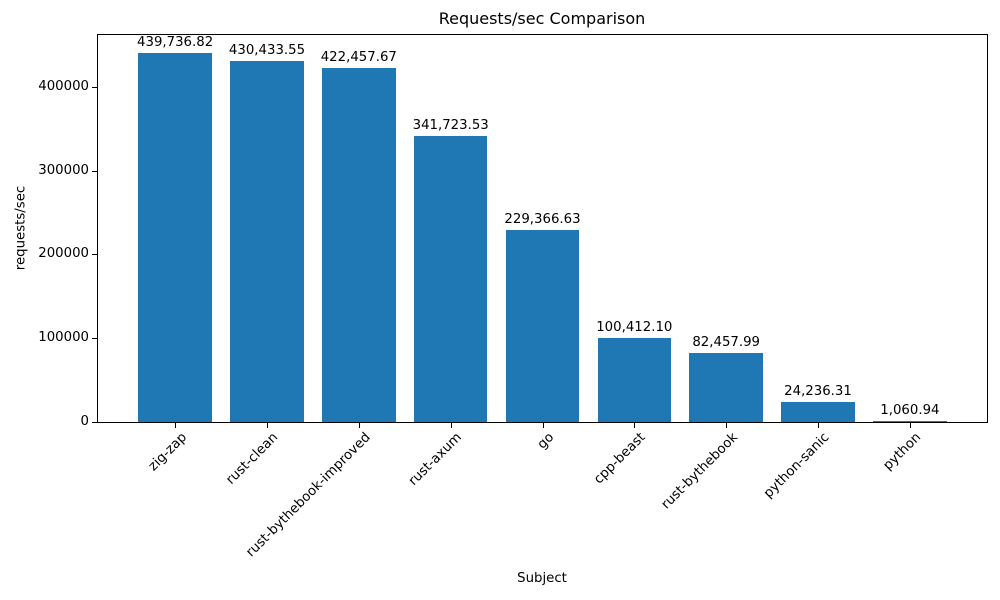 The height and width of the screenshot is (600, 1000). Describe the element at coordinates (358, 57) in the screenshot. I see `bar-value-label: 422,457.67` at that location.